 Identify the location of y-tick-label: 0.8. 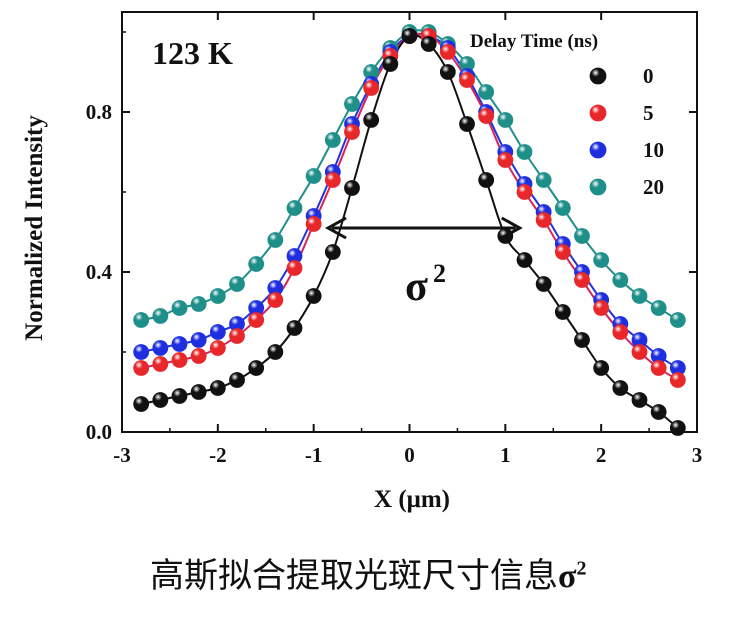
(99, 112).